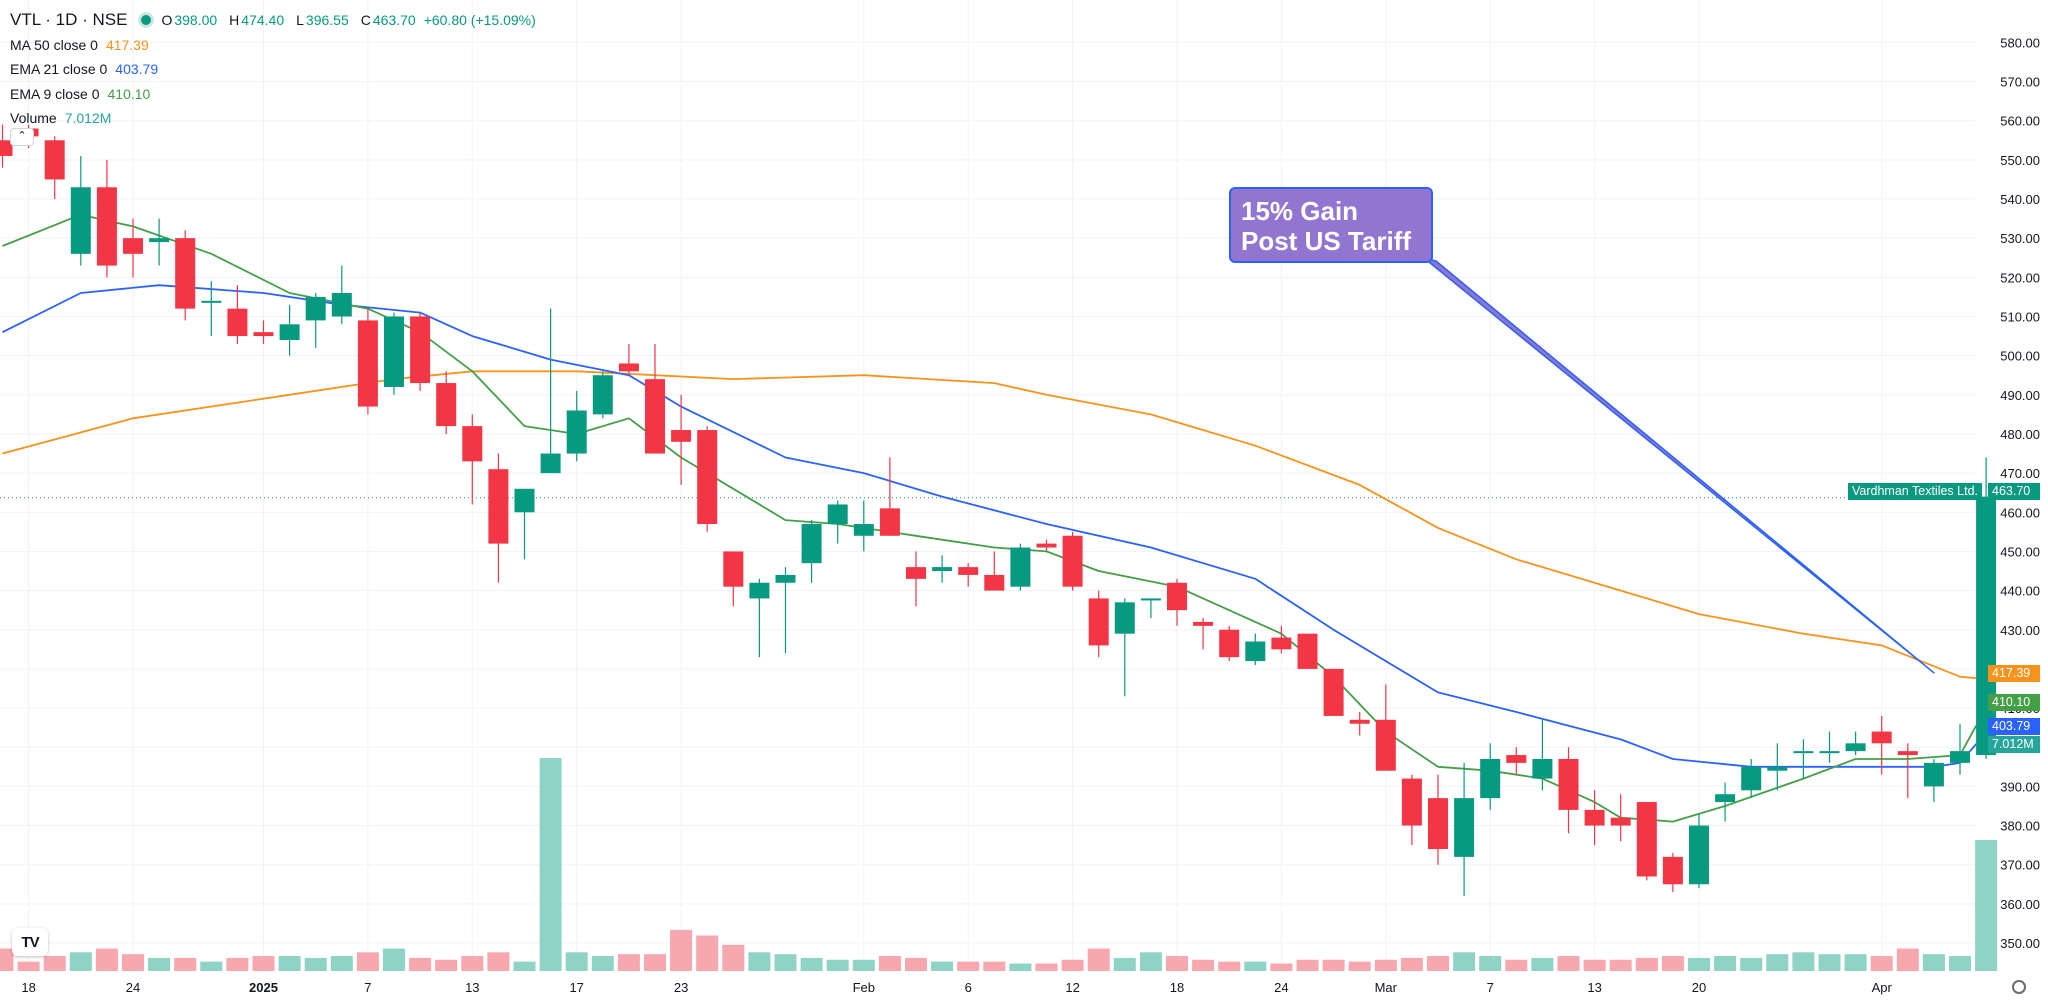 The image size is (2048, 1001). Describe the element at coordinates (2014, 726) in the screenshot. I see `ema21-price-tag: 403.79` at that location.